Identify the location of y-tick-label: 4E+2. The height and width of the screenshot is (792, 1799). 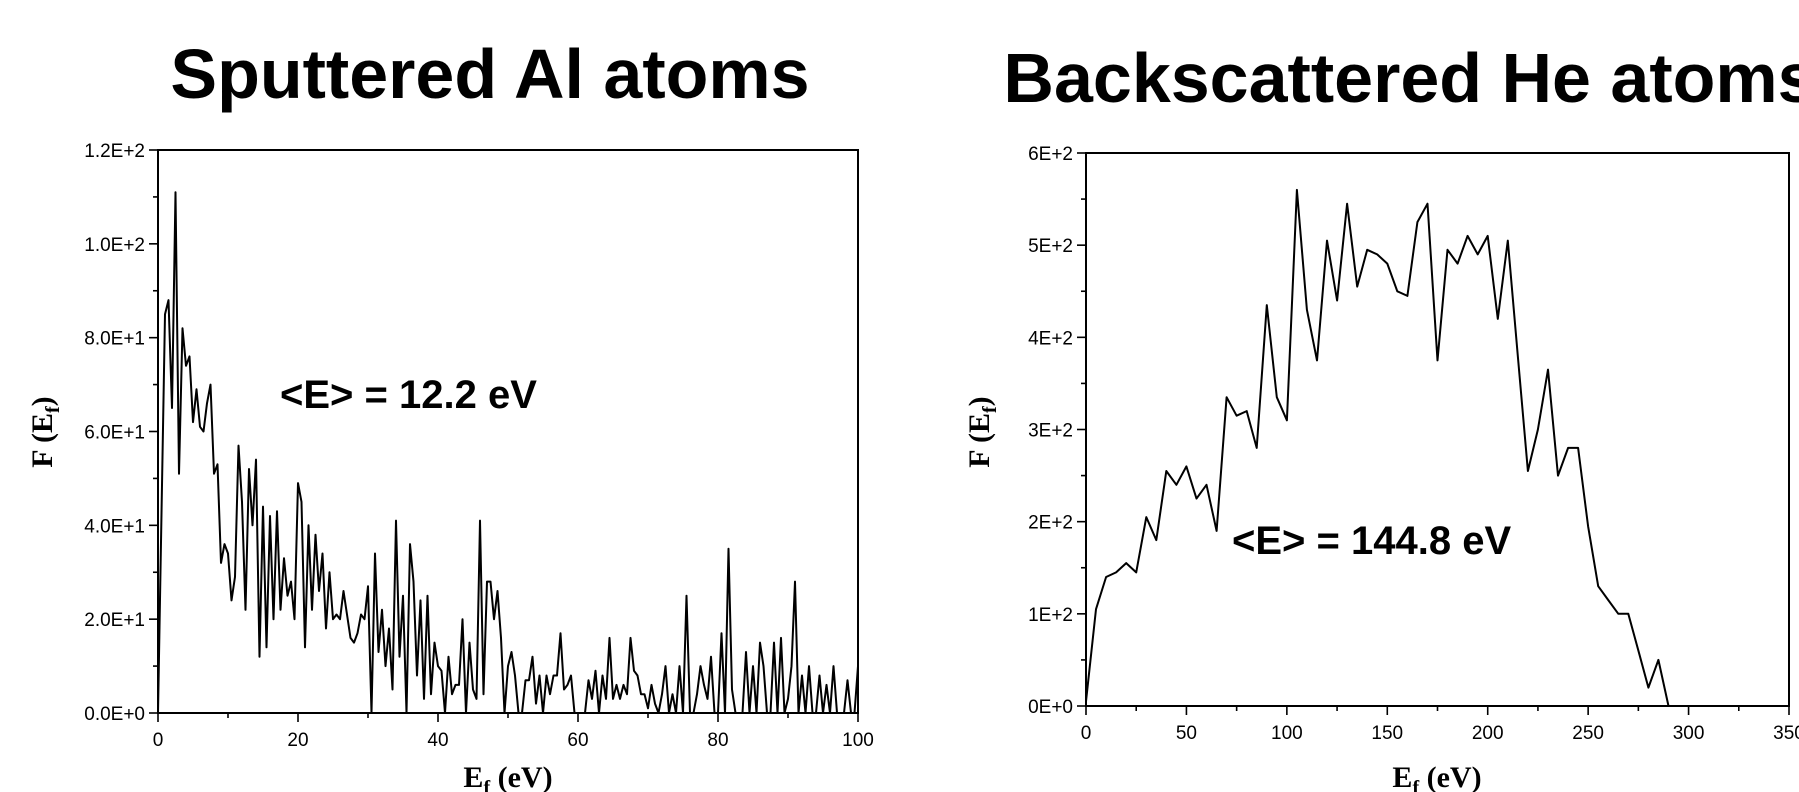
(1050, 338).